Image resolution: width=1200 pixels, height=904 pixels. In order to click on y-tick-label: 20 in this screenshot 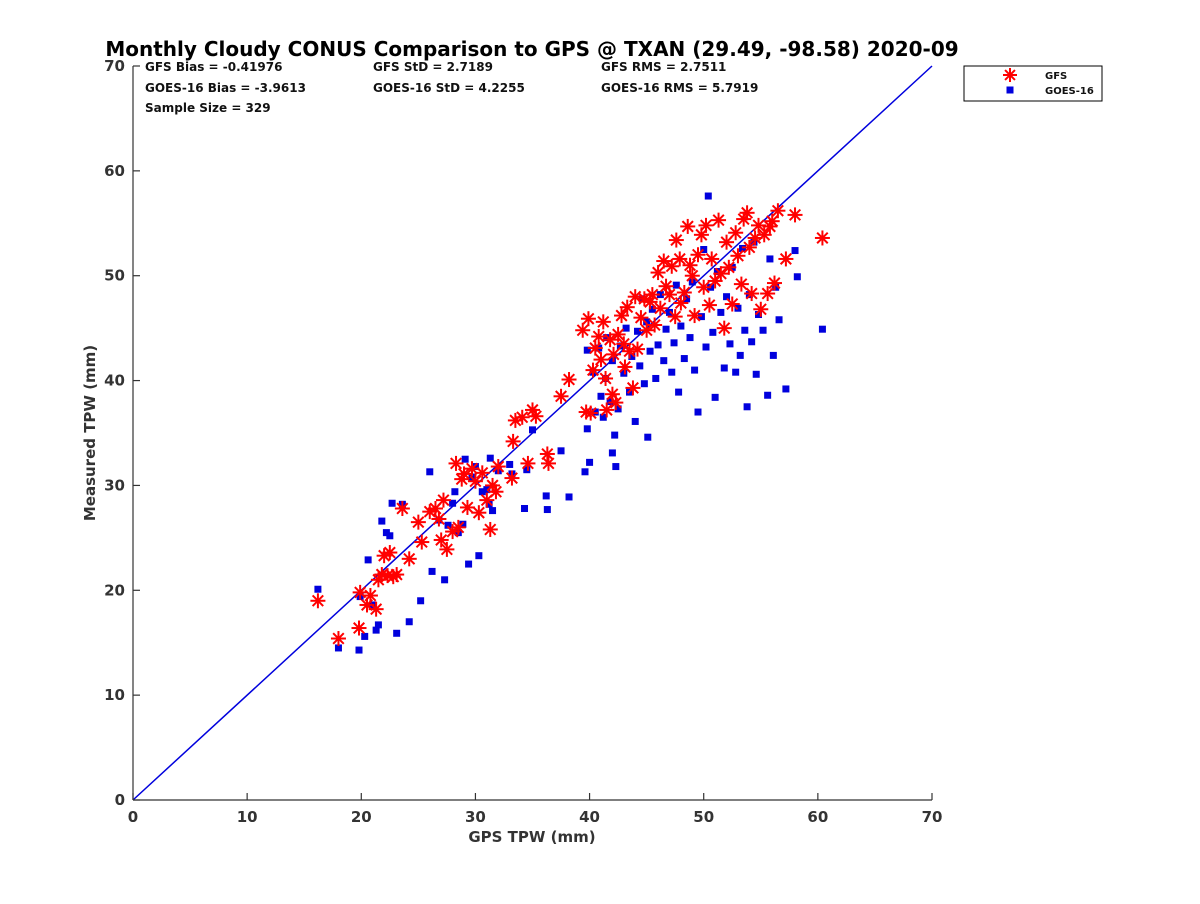, I will do `click(114, 590)`.